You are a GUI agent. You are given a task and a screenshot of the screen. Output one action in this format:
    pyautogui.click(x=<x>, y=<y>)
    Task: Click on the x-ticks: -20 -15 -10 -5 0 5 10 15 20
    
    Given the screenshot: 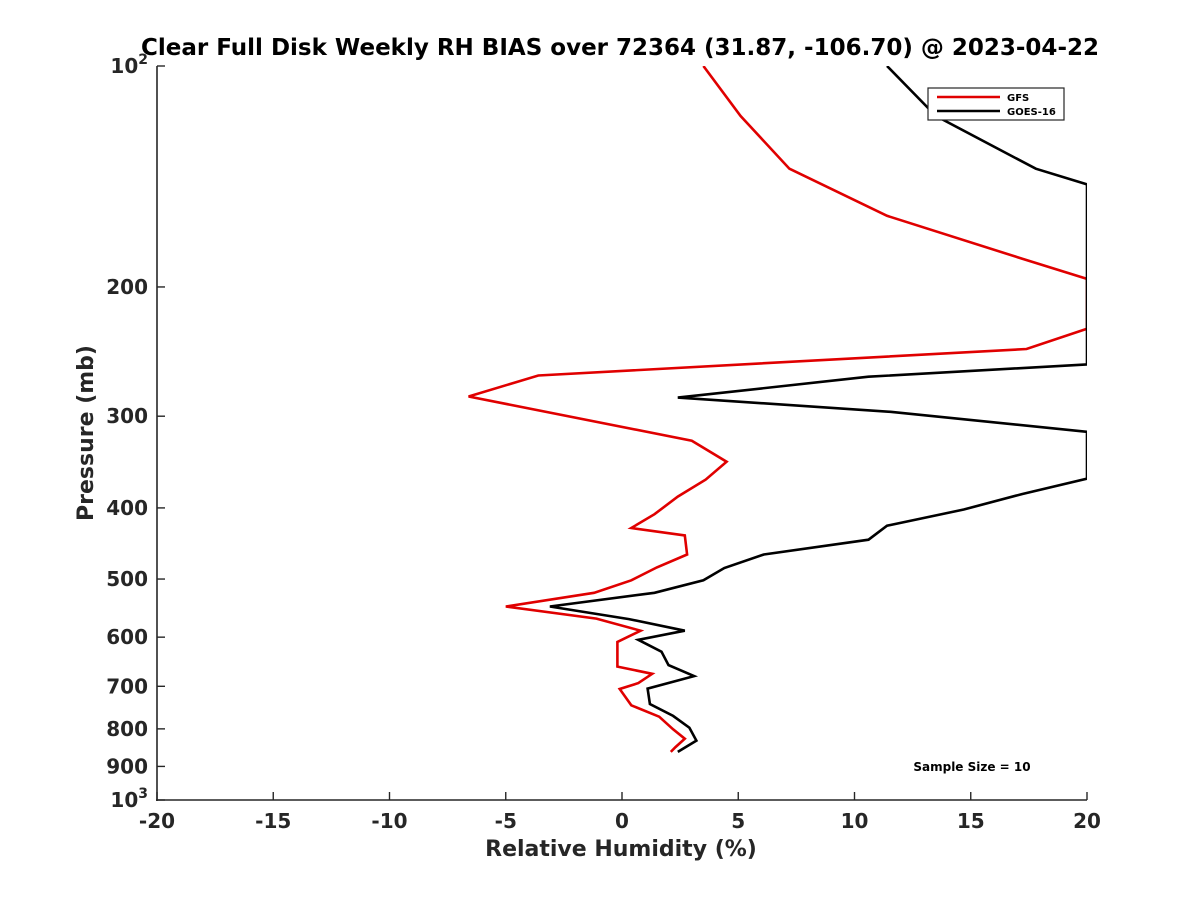 What is the action you would take?
    pyautogui.click(x=620, y=812)
    